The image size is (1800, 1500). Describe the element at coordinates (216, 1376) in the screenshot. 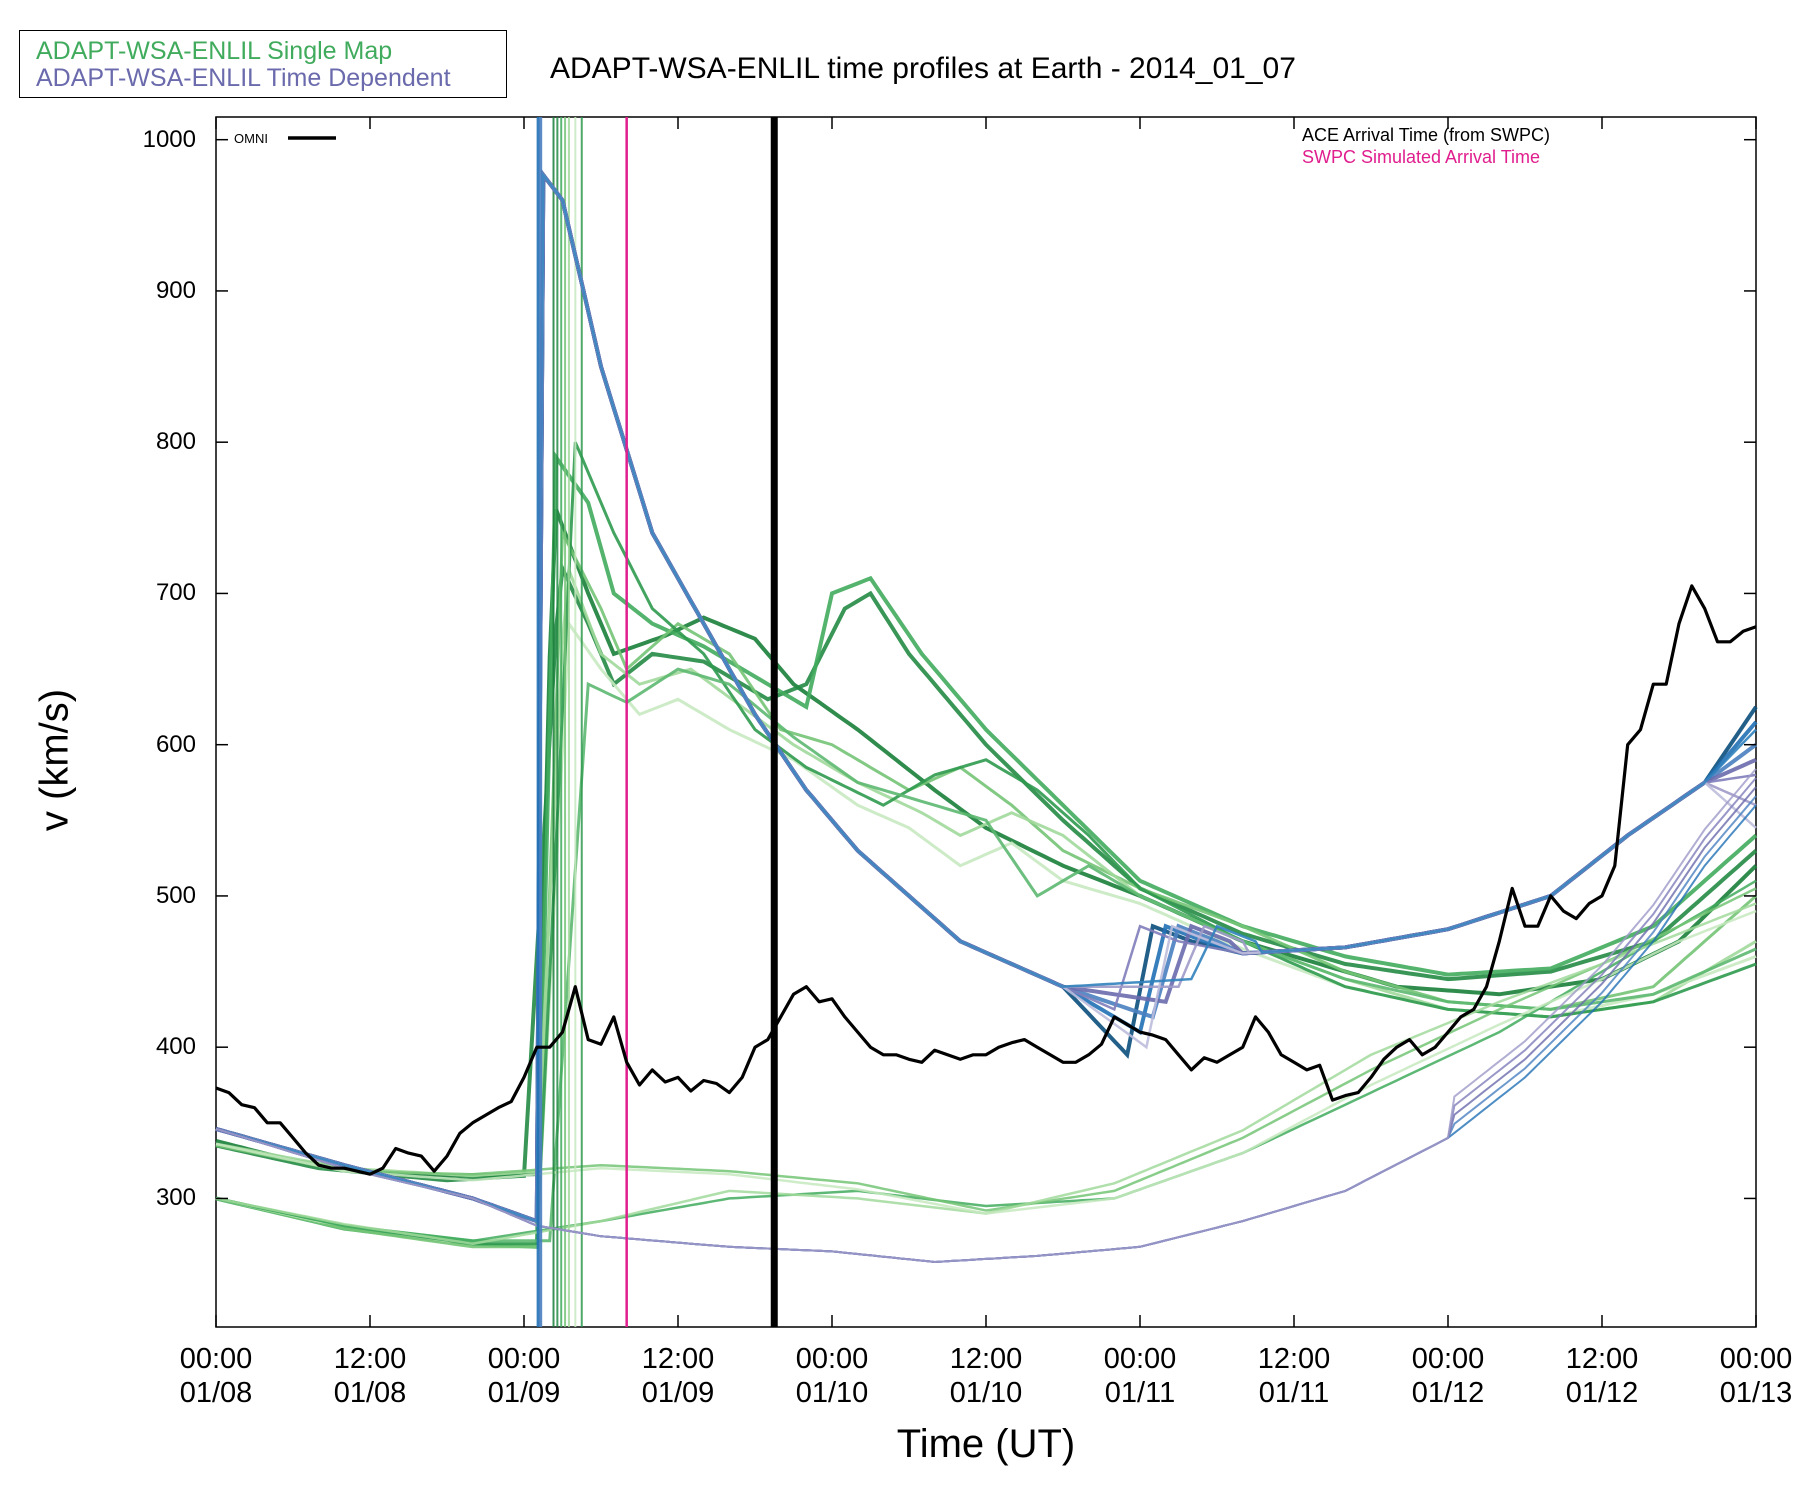

I see `x-tick-label: 00:00 01/08` at that location.